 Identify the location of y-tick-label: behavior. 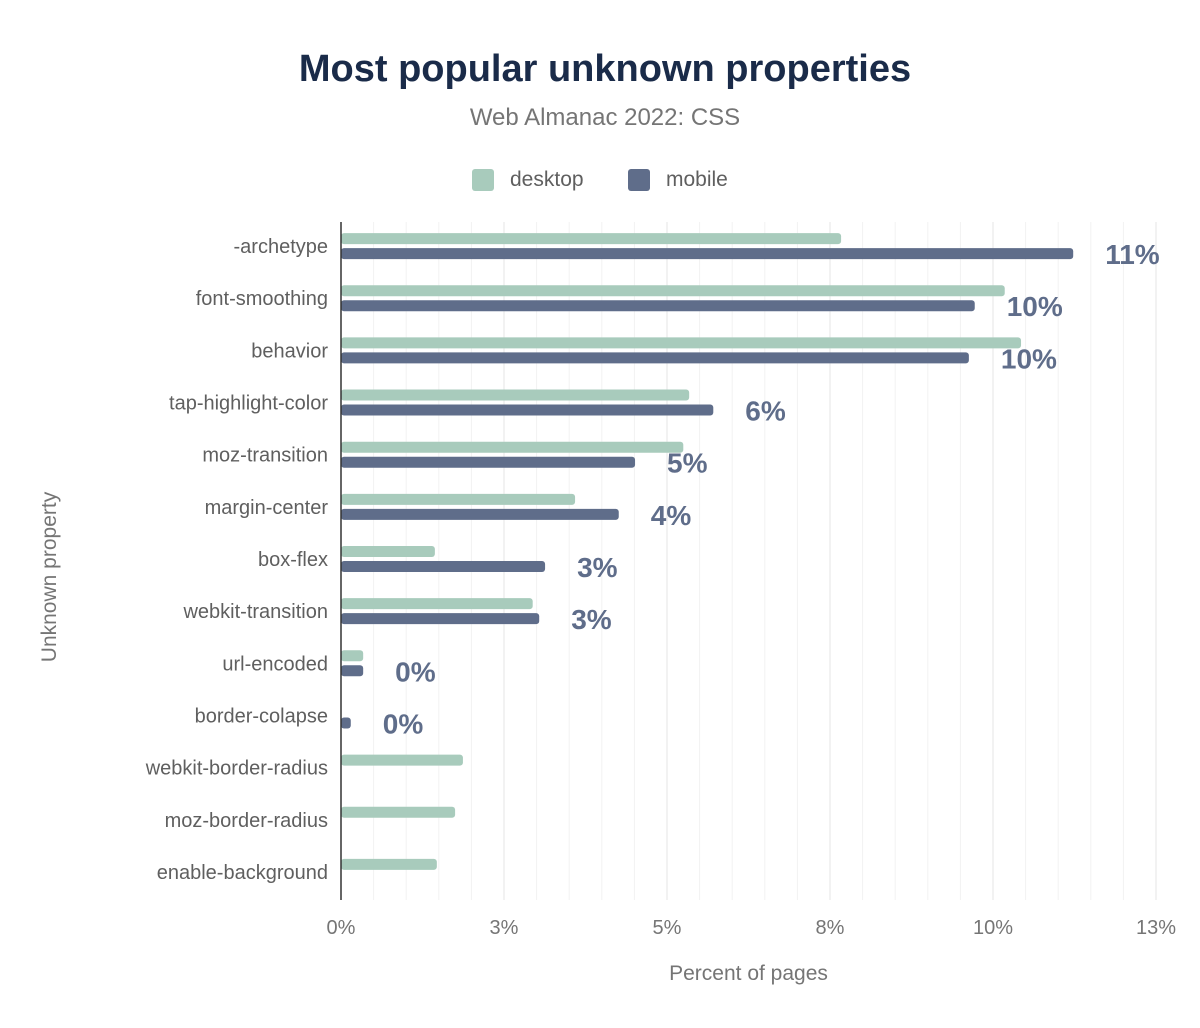
(289, 351).